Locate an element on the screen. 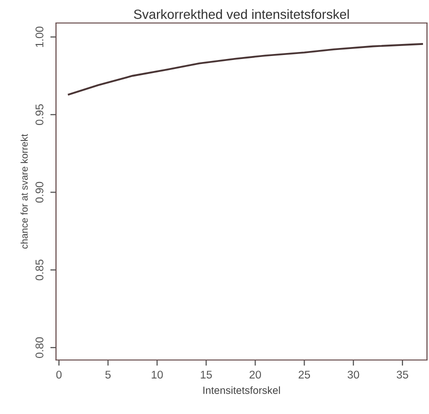 The width and height of the screenshot is (429, 414). x-axis-title: Intensitetsforskel is located at coordinates (241, 390).